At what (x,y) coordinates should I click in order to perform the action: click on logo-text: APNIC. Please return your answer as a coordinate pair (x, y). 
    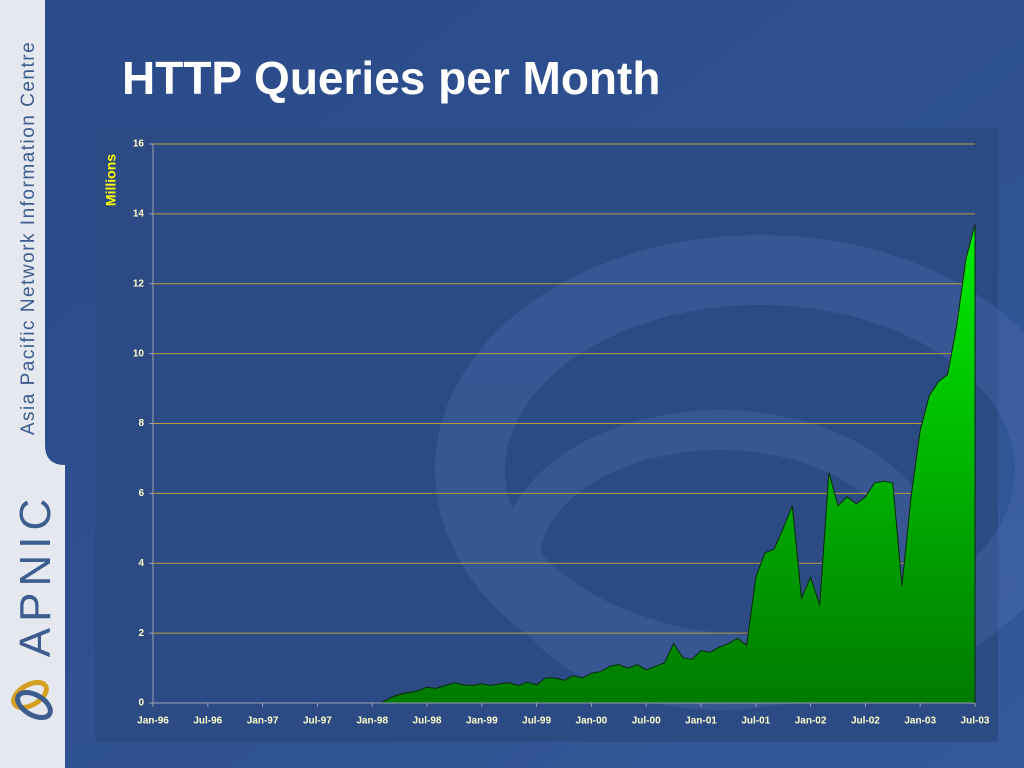
    Looking at the image, I should click on (35, 575).